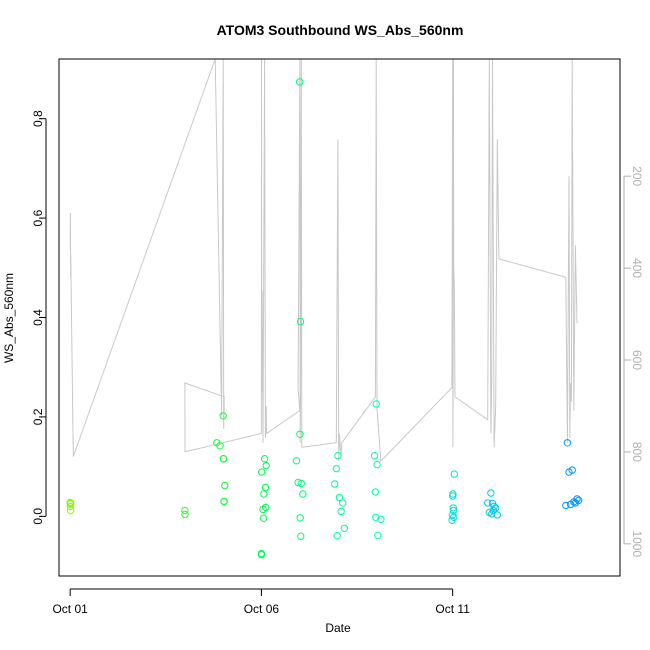 This screenshot has height=650, width=650. Describe the element at coordinates (637, 176) in the screenshot. I see `y2-tick-label: 200` at that location.